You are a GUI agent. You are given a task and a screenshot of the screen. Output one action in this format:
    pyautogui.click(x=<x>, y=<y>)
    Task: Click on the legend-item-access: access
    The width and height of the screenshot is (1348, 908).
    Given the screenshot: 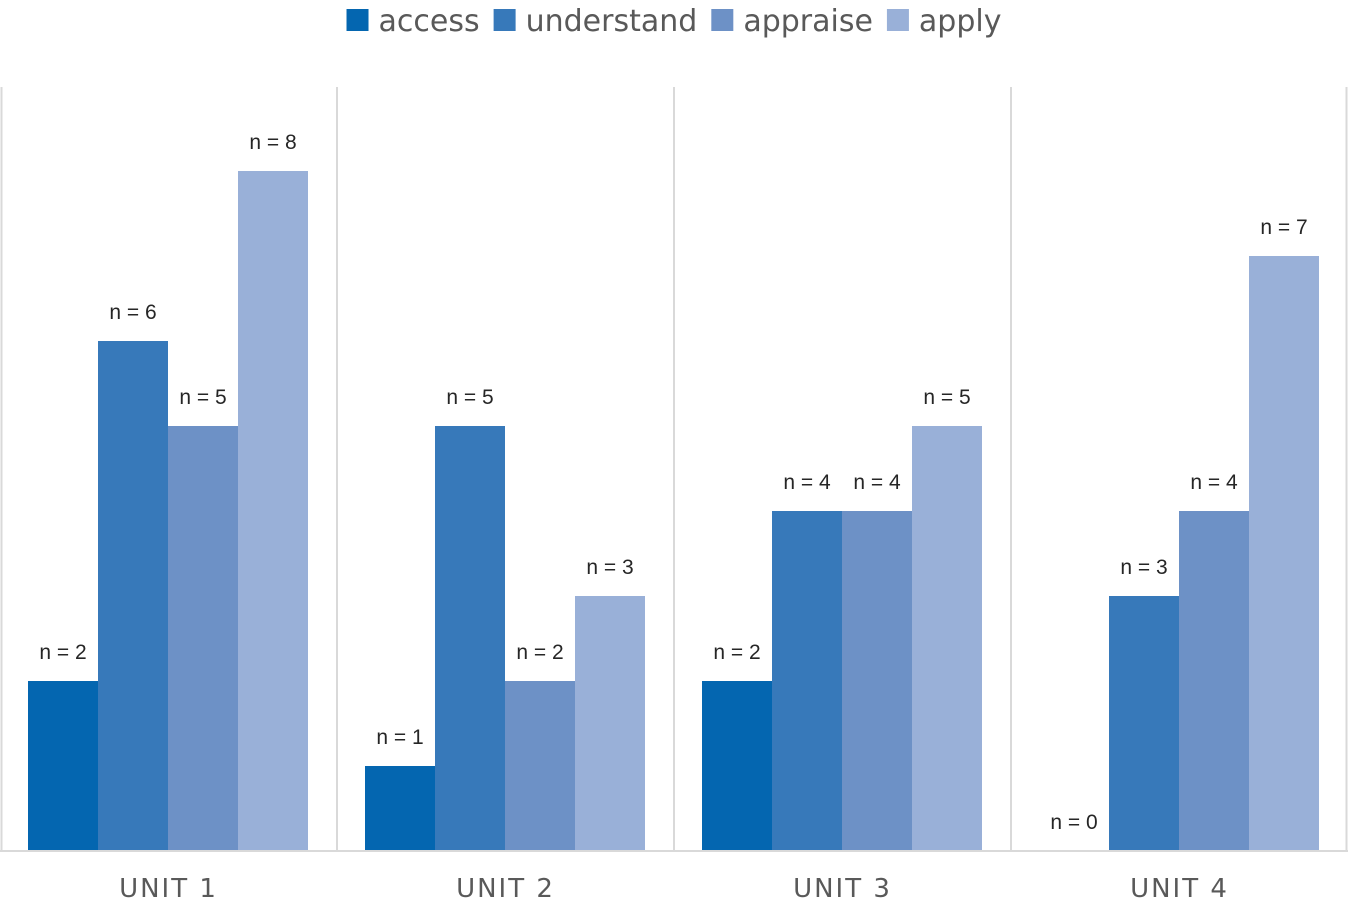 What is the action you would take?
    pyautogui.click(x=413, y=21)
    